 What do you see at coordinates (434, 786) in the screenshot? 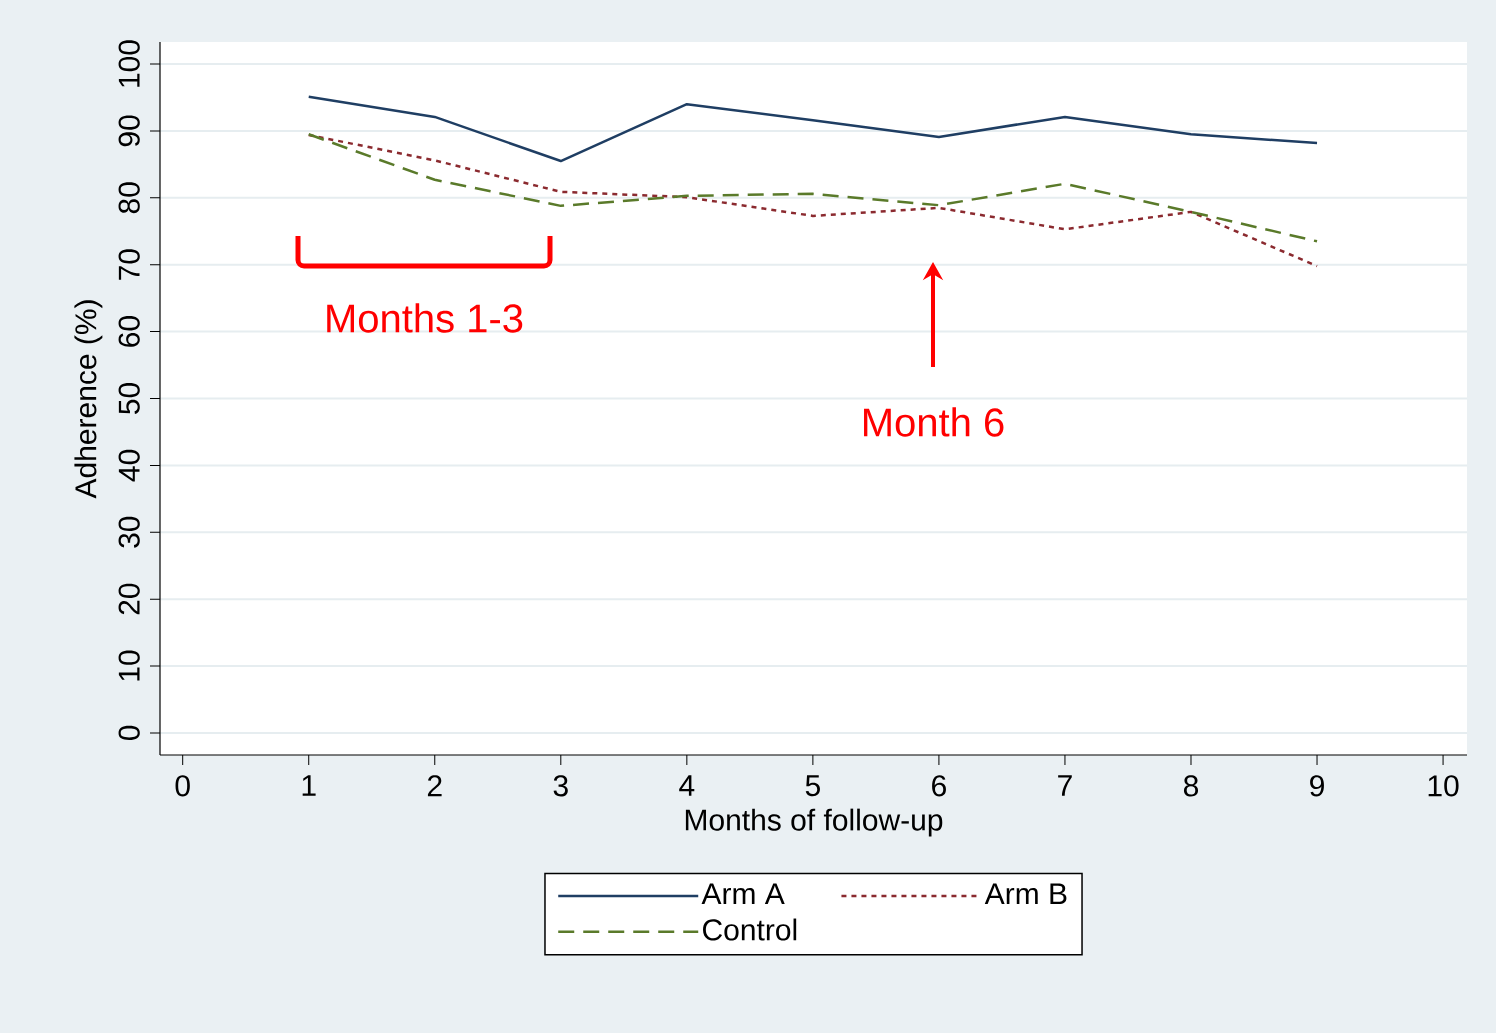
I see `x-tick-label: 2` at bounding box center [434, 786].